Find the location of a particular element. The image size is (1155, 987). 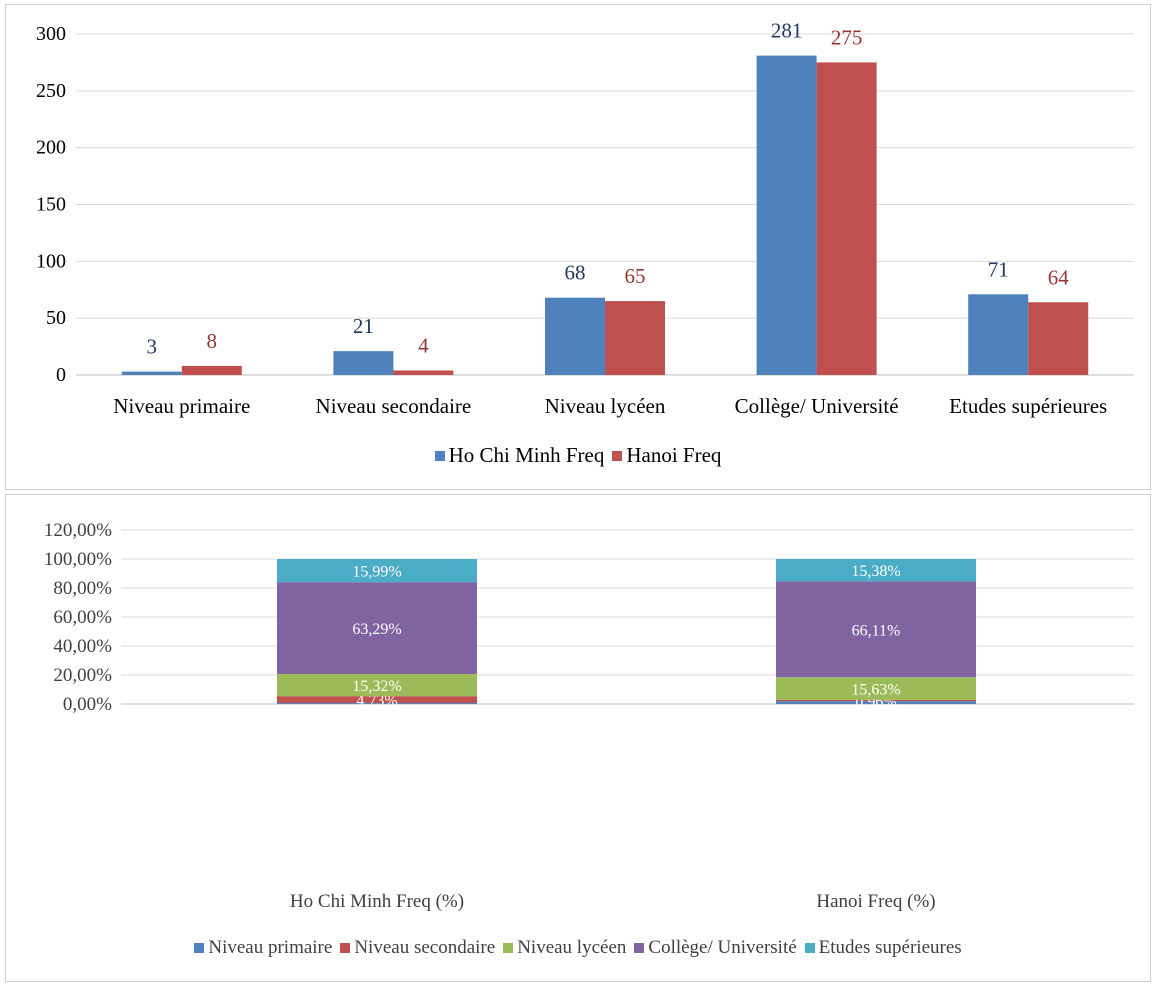

legend-item-niveau-primaire: Niveau primaire is located at coordinates (263, 948).